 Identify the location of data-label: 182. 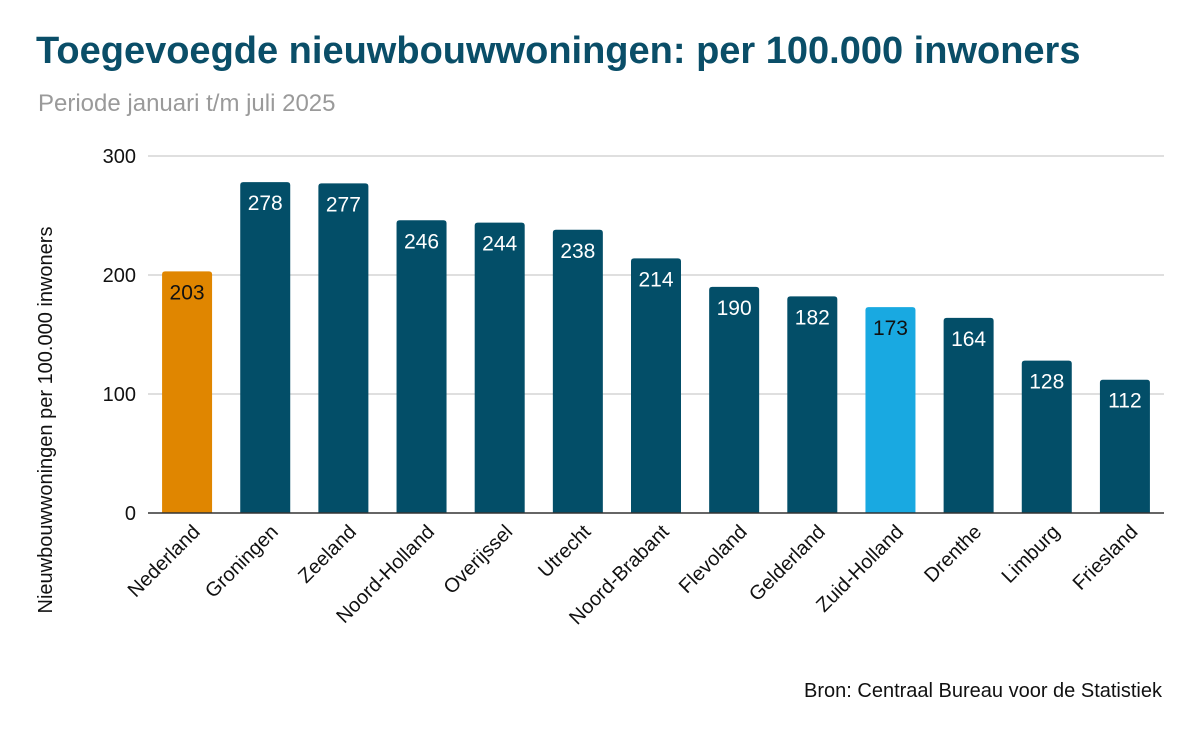
(812, 317).